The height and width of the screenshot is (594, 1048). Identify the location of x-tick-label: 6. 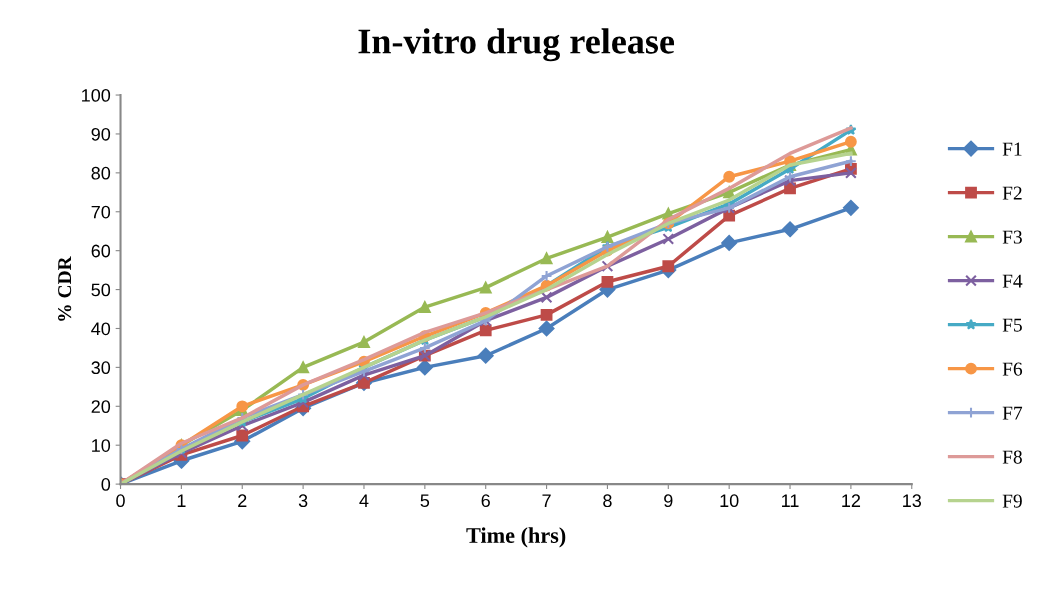
(485, 501).